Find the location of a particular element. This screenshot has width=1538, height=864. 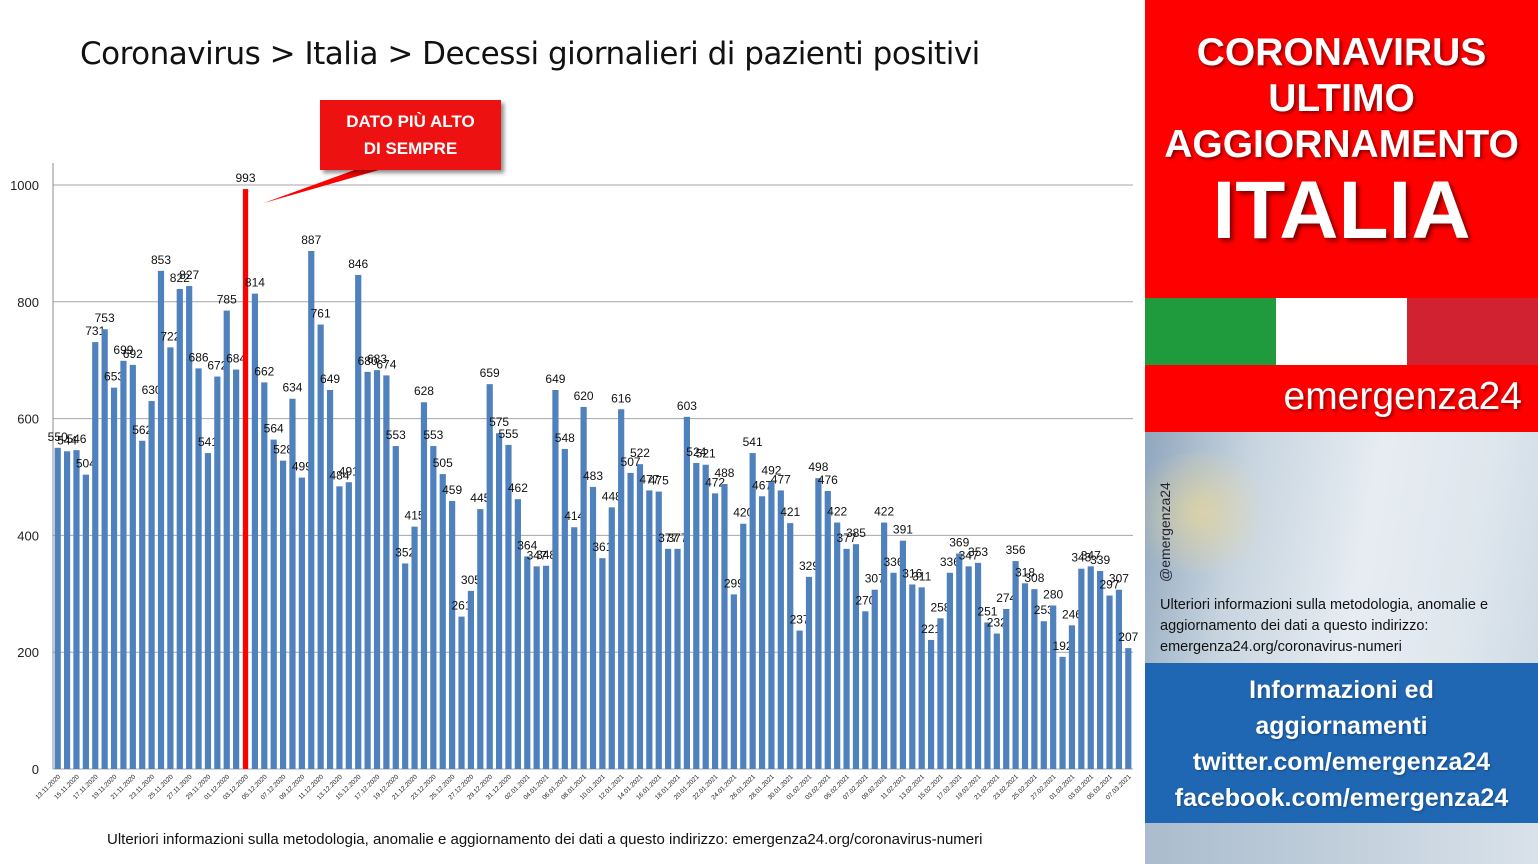

data-label: 207 is located at coordinates (1128, 637).